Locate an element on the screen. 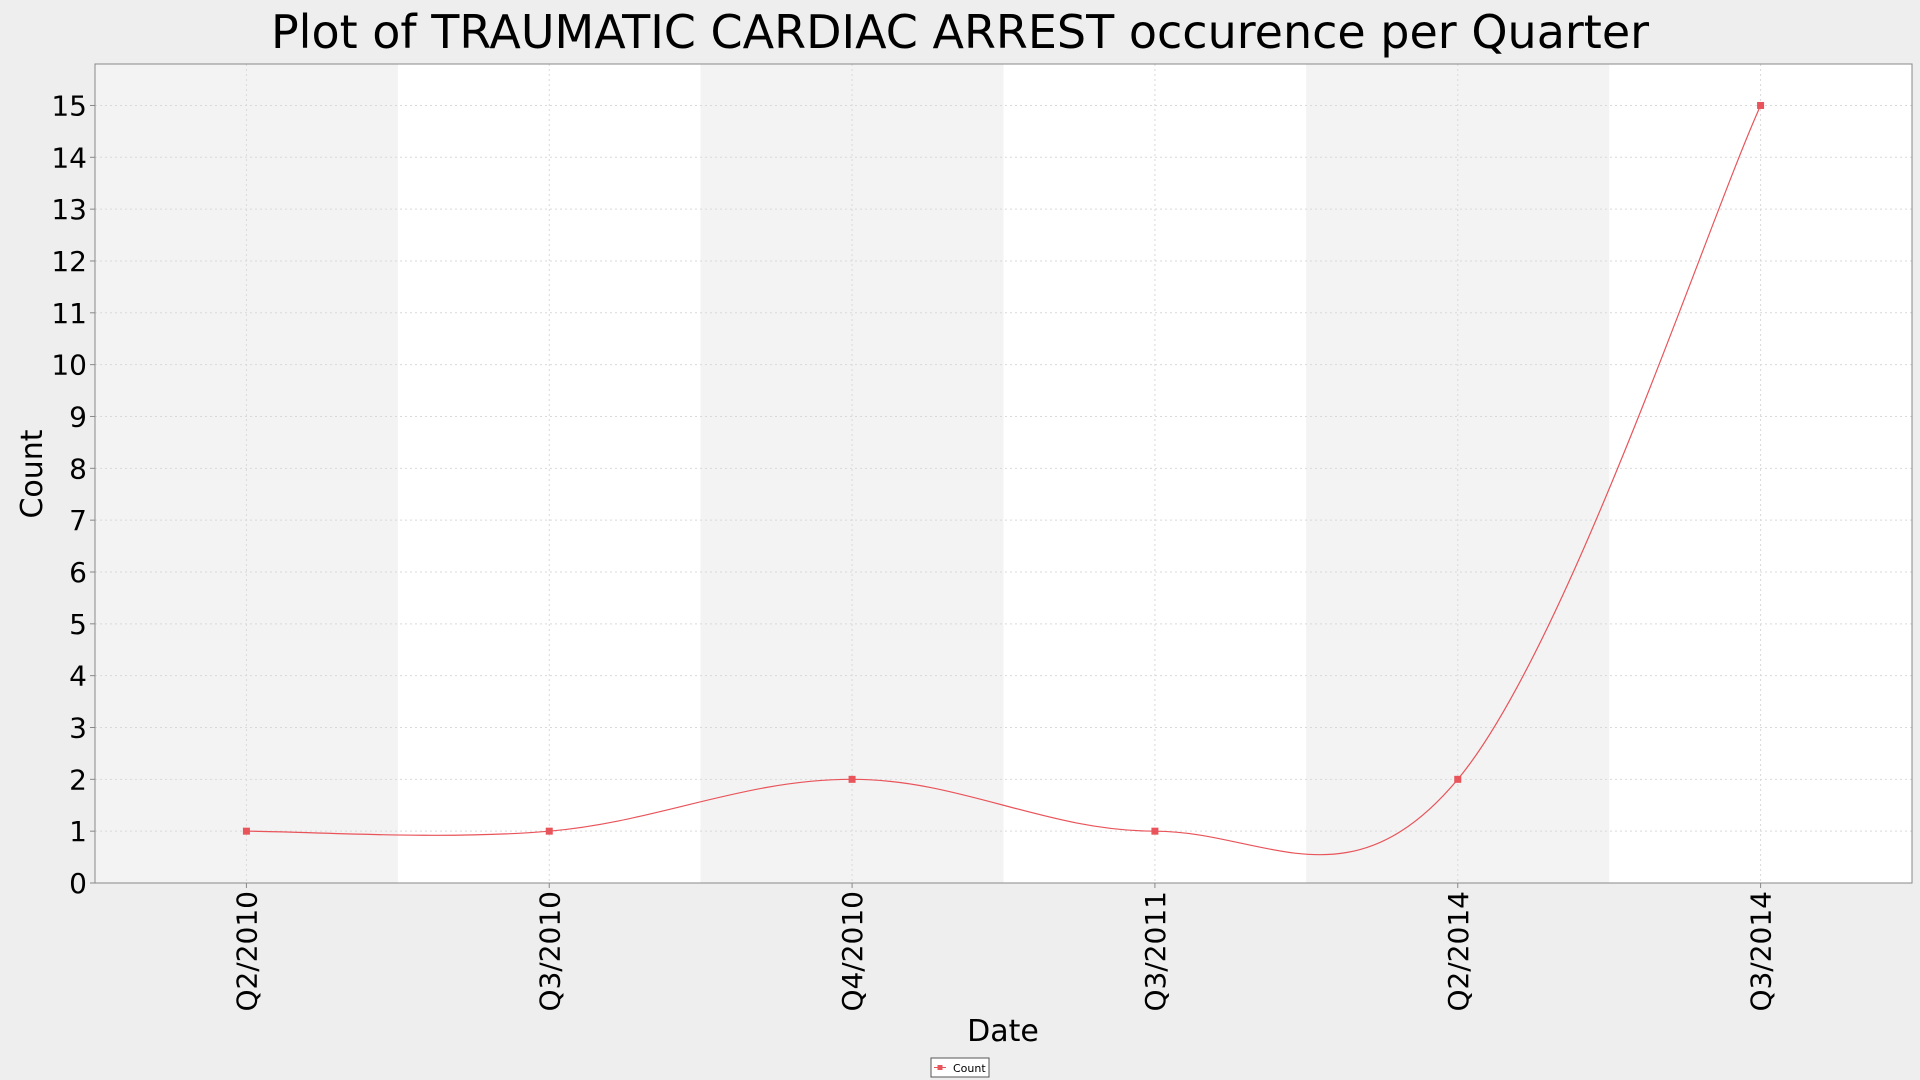 The height and width of the screenshot is (1080, 1920). y-tick-label: 11 is located at coordinates (69, 313).